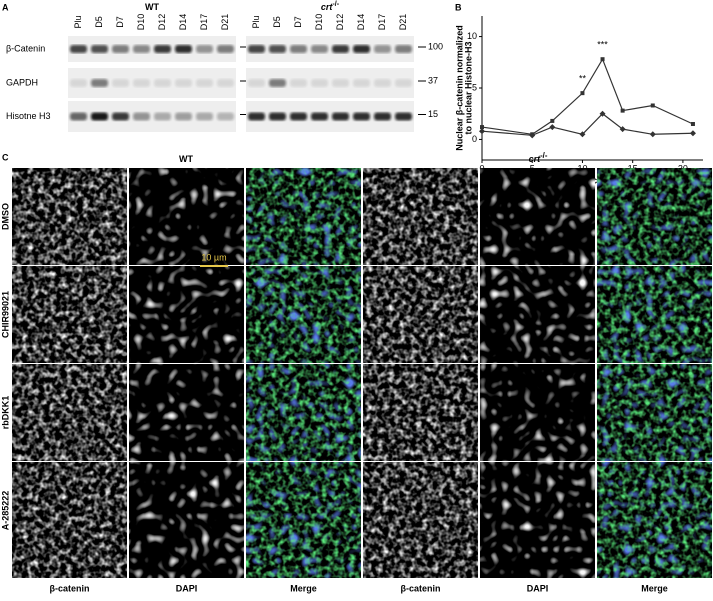  What do you see at coordinates (583, 79) in the screenshot?
I see `annotation: **` at bounding box center [583, 79].